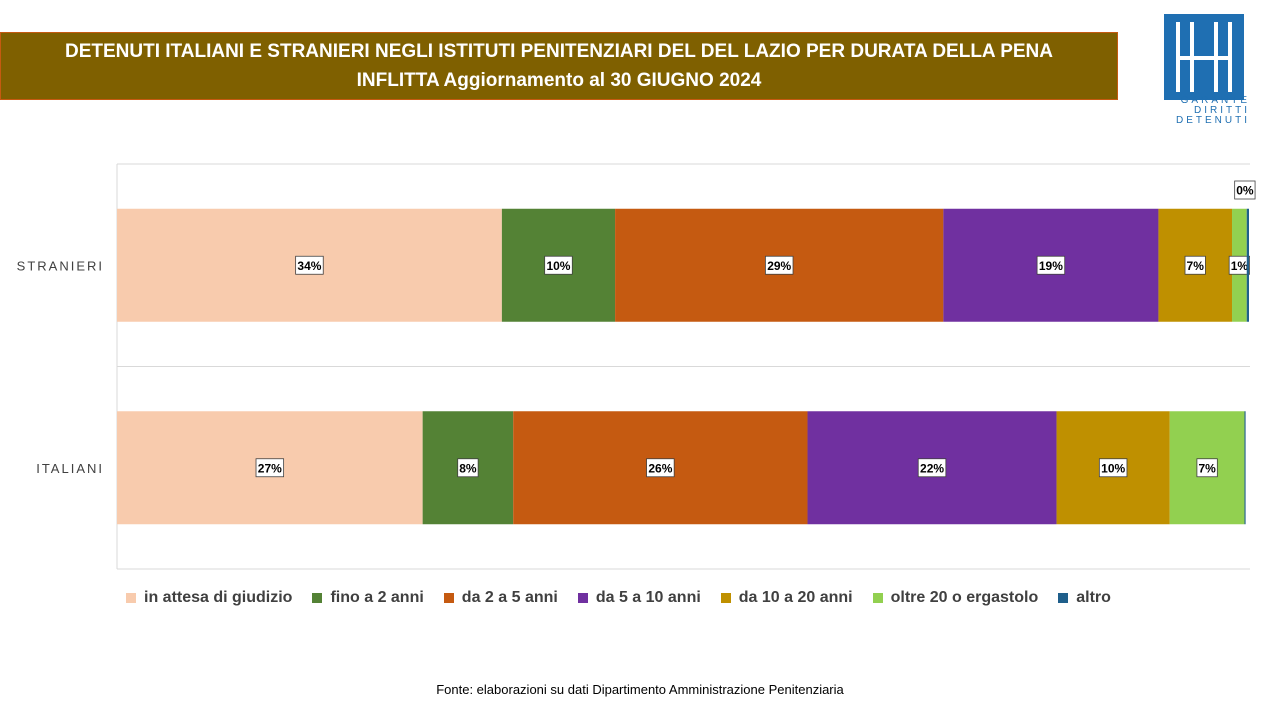 Image resolution: width=1280 pixels, height=720 pixels. I want to click on data-label: 22%, so click(932, 468).